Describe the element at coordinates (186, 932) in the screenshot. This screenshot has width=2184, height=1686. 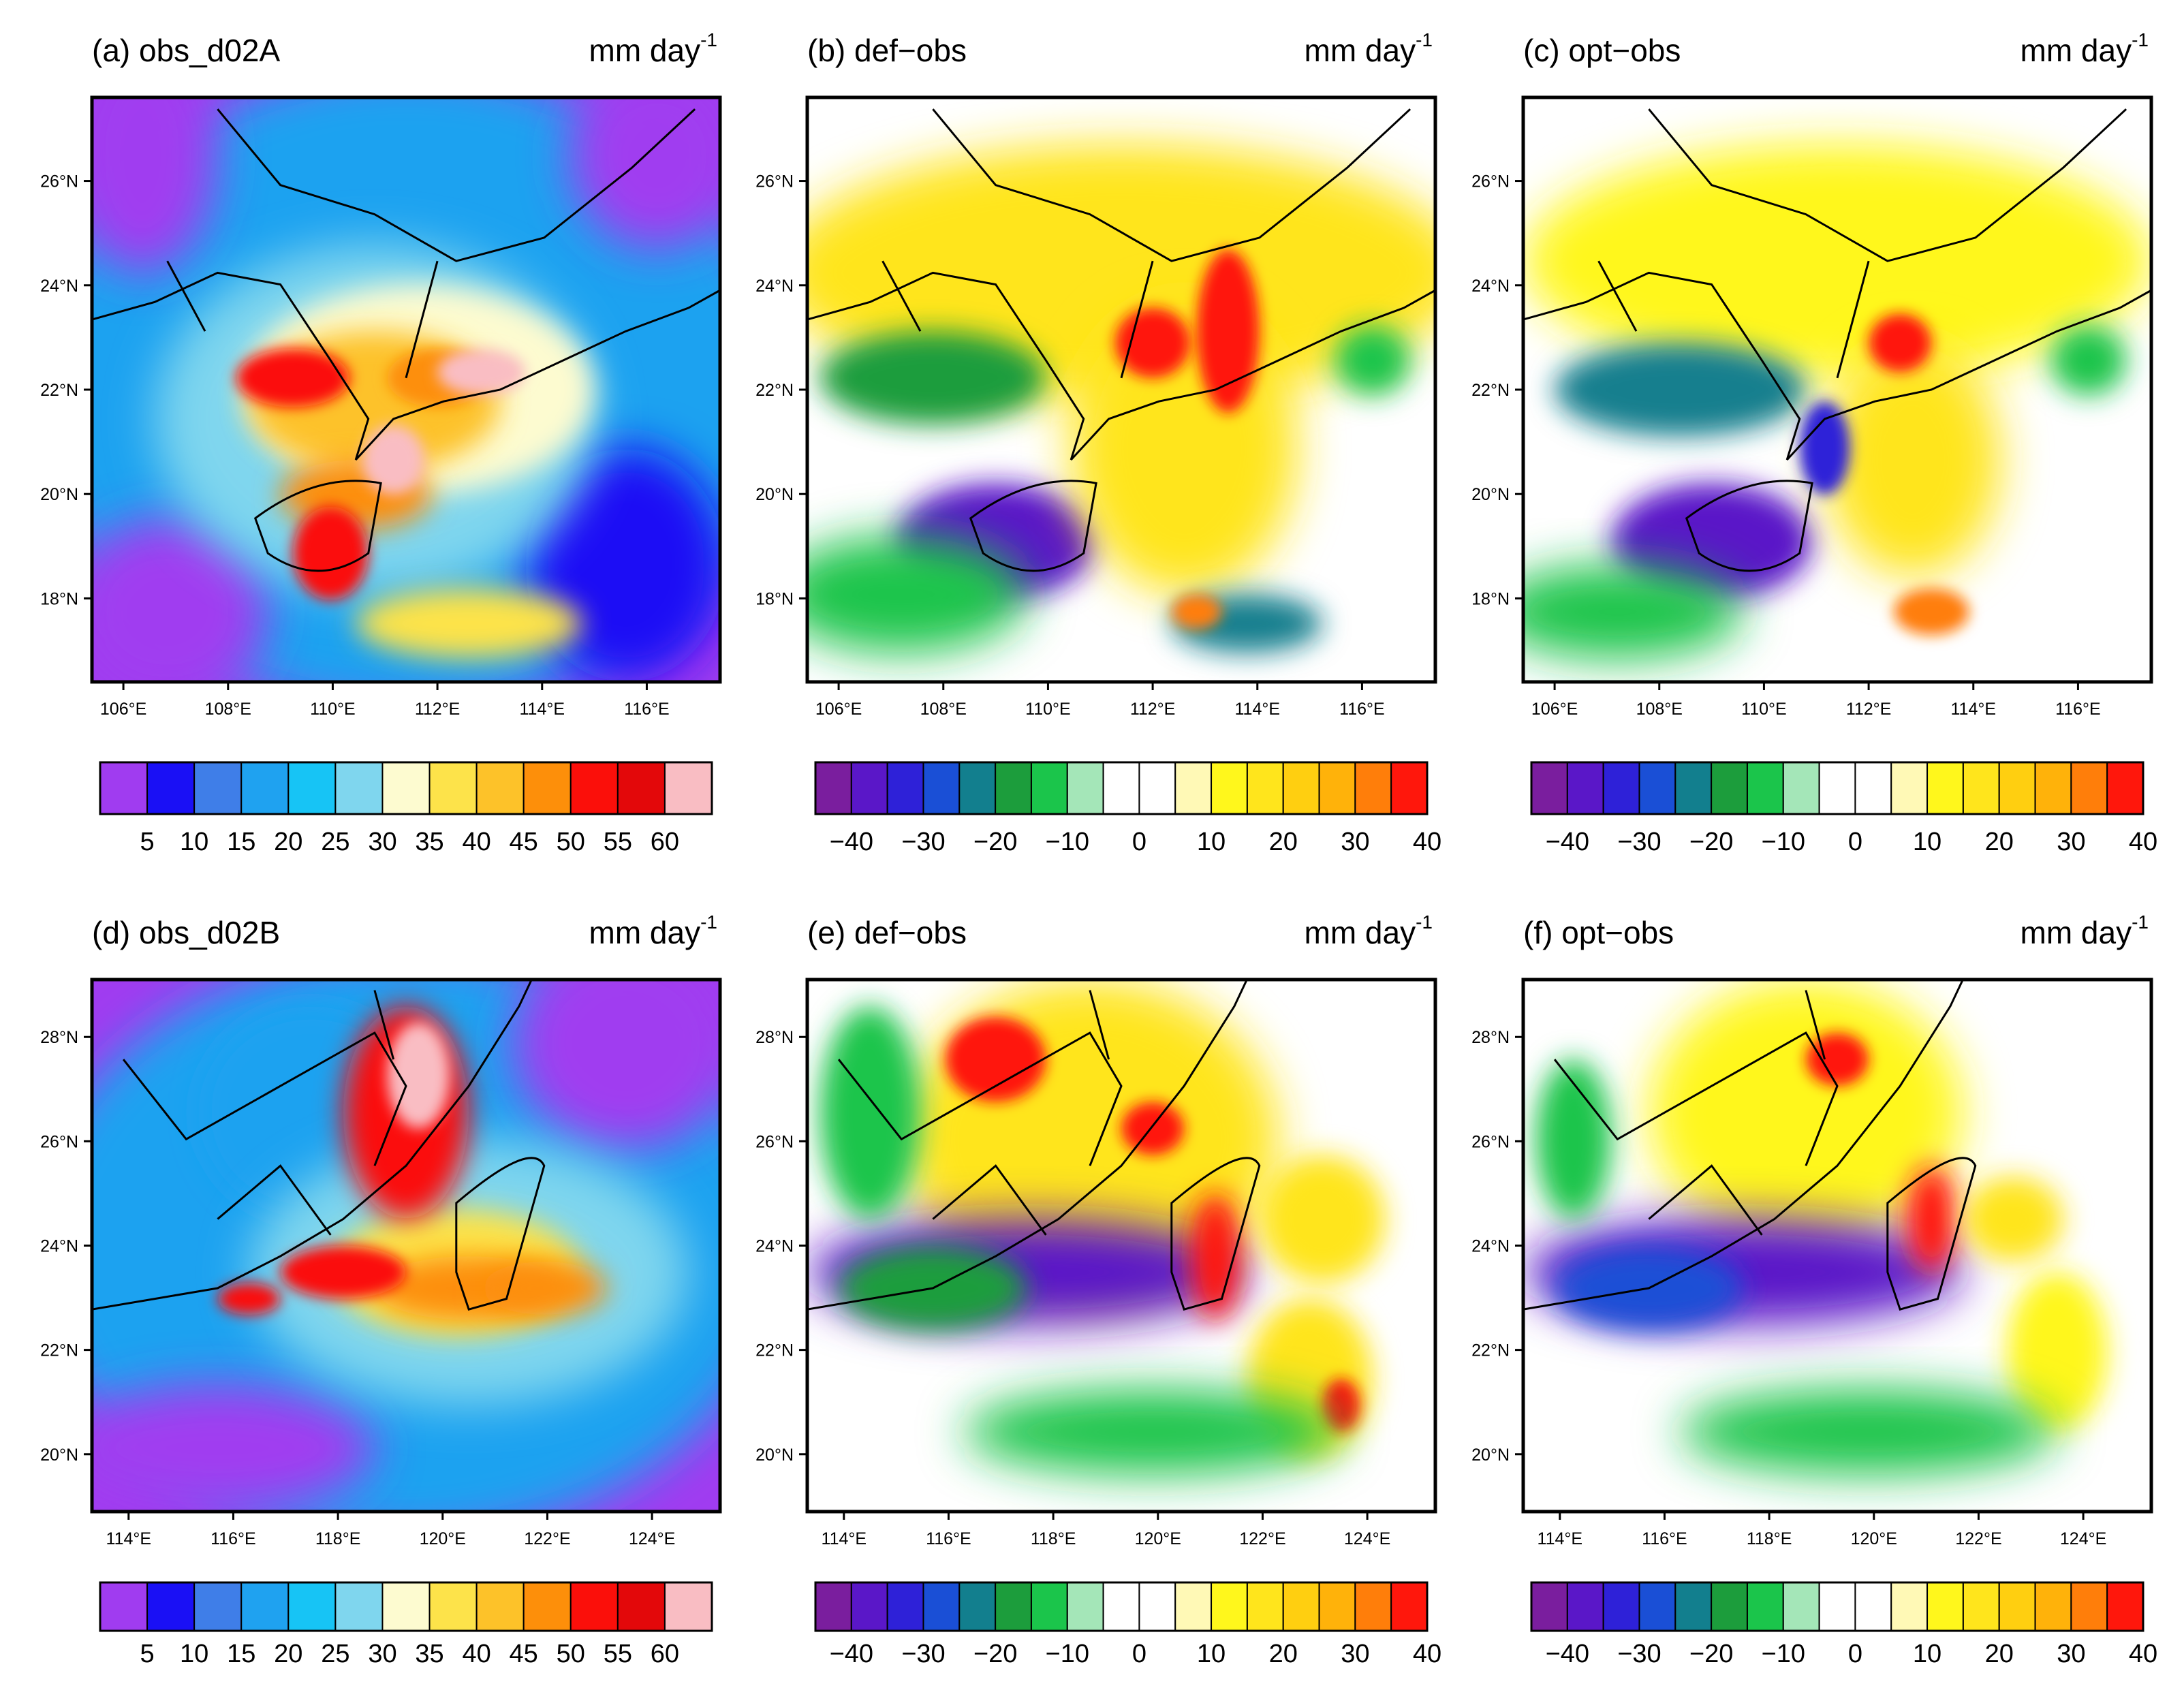
I see `panel-title: (d) obs_d02B` at that location.